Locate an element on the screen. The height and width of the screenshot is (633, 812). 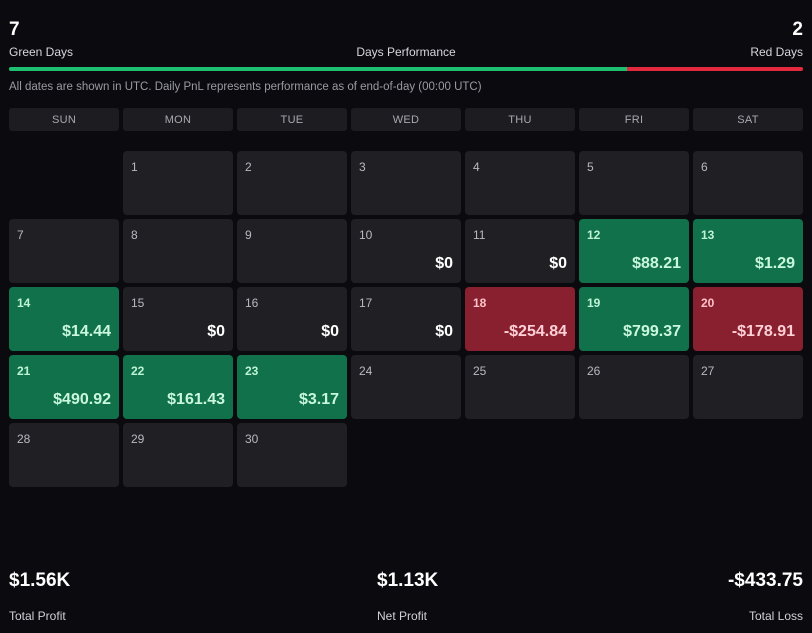
day-number: 7 is located at coordinates (20, 235).